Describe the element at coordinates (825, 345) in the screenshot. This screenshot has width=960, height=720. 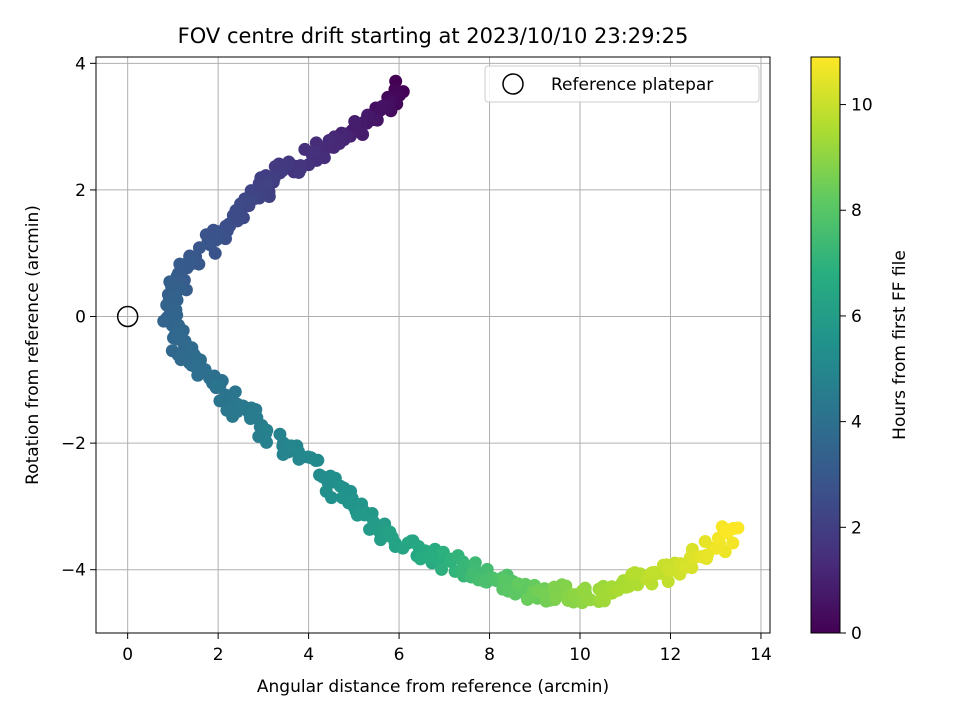
I see `colorbar` at that location.